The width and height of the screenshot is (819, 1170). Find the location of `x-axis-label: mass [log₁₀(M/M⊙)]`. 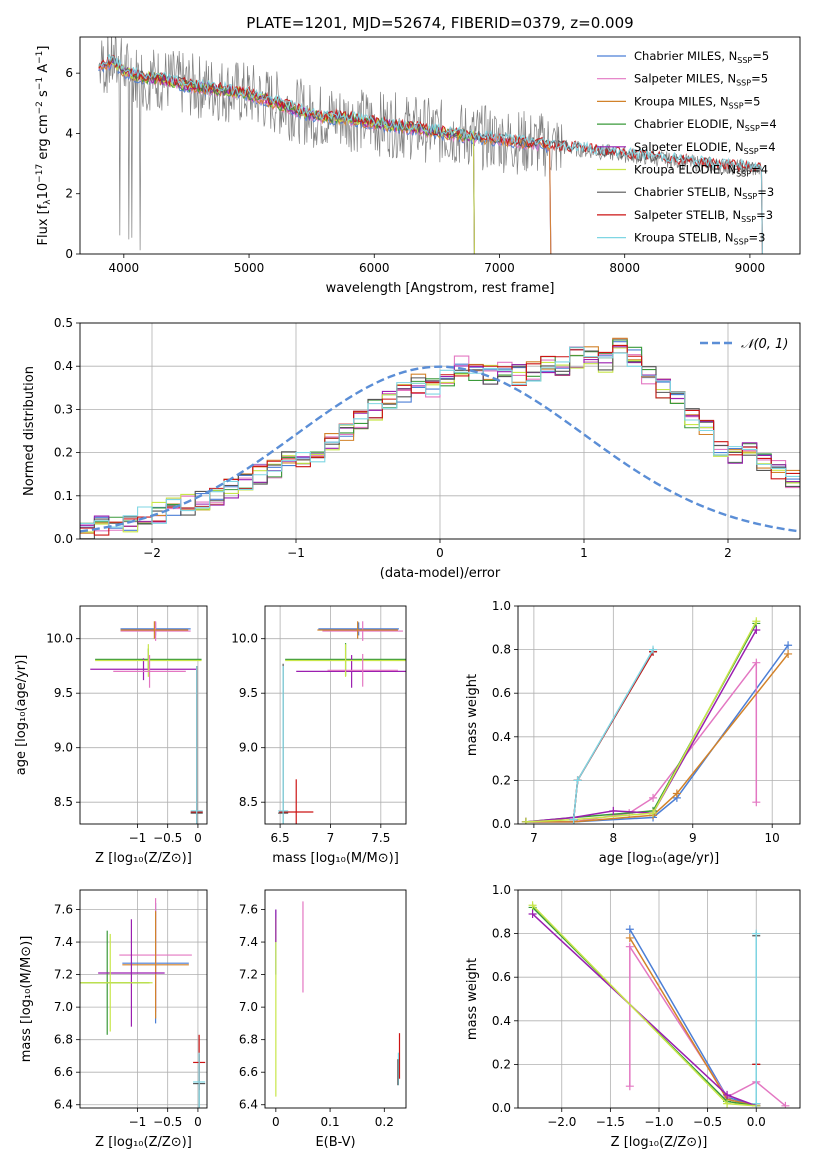

x-axis-label: mass [log₁₀(M/M⊙)] is located at coordinates (335, 858).